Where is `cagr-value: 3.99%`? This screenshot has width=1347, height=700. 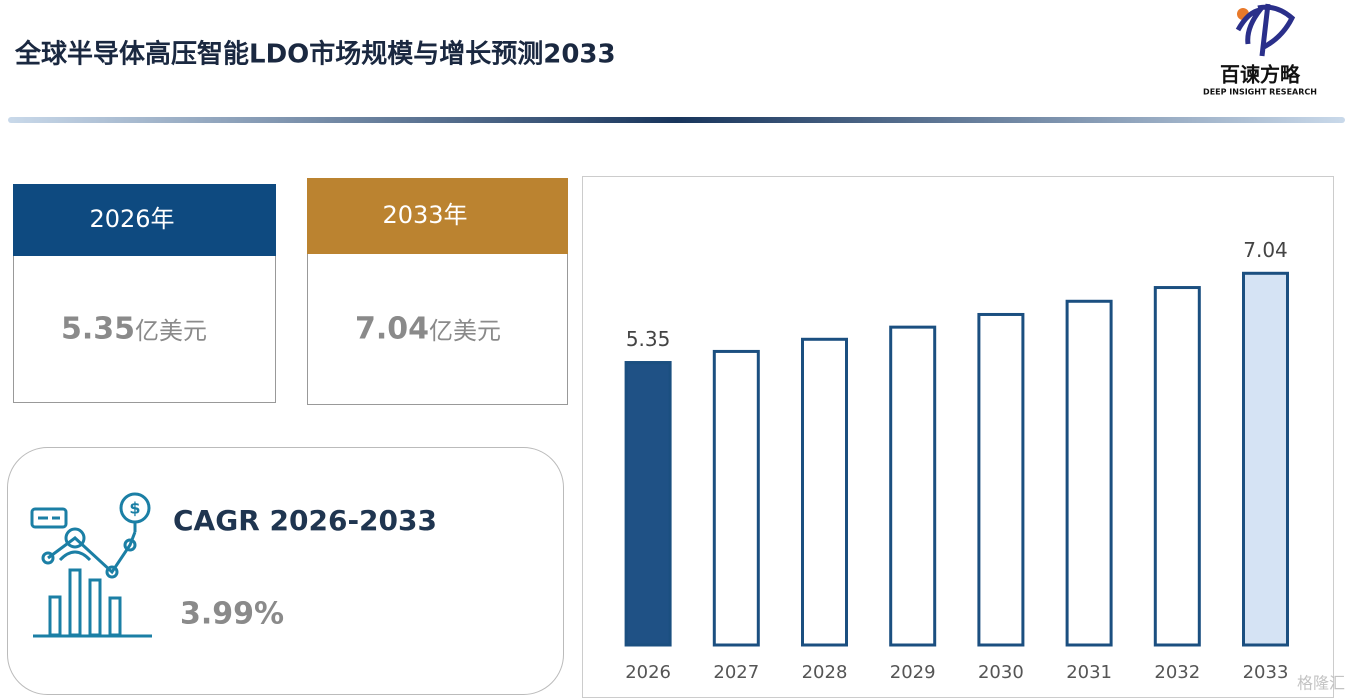
cagr-value: 3.99% is located at coordinates (232, 614).